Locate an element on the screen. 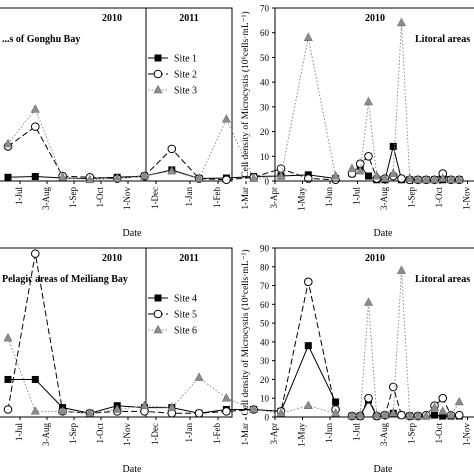  legend-label: Site 6 is located at coordinates (185, 331).